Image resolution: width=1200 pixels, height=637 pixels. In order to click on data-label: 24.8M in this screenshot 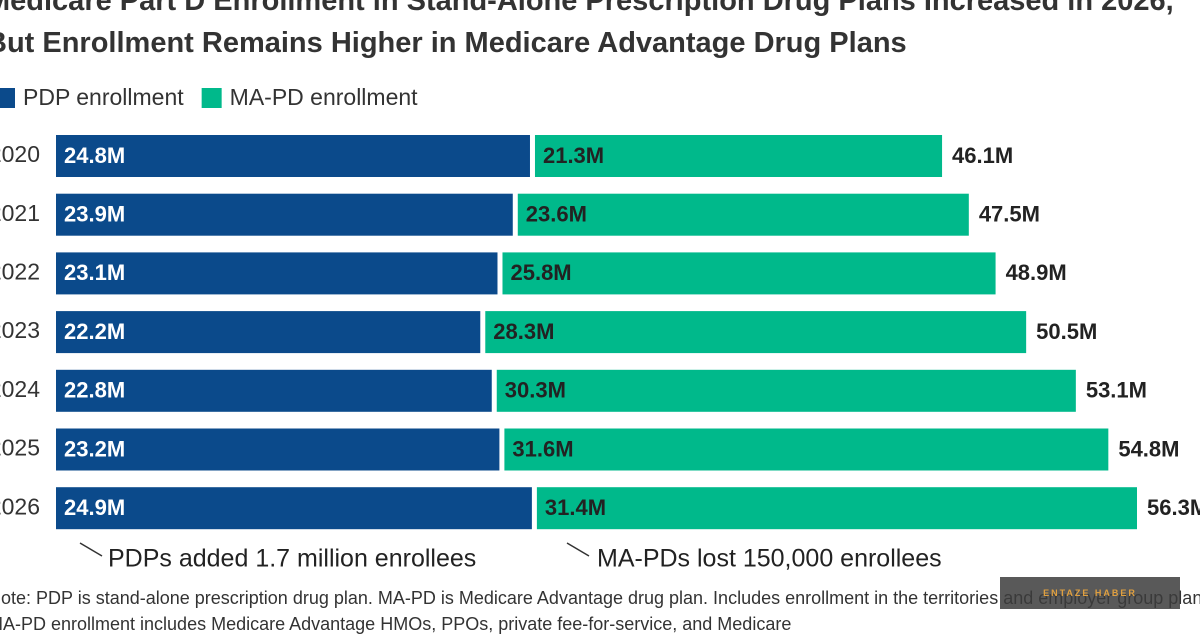, I will do `click(94, 155)`.